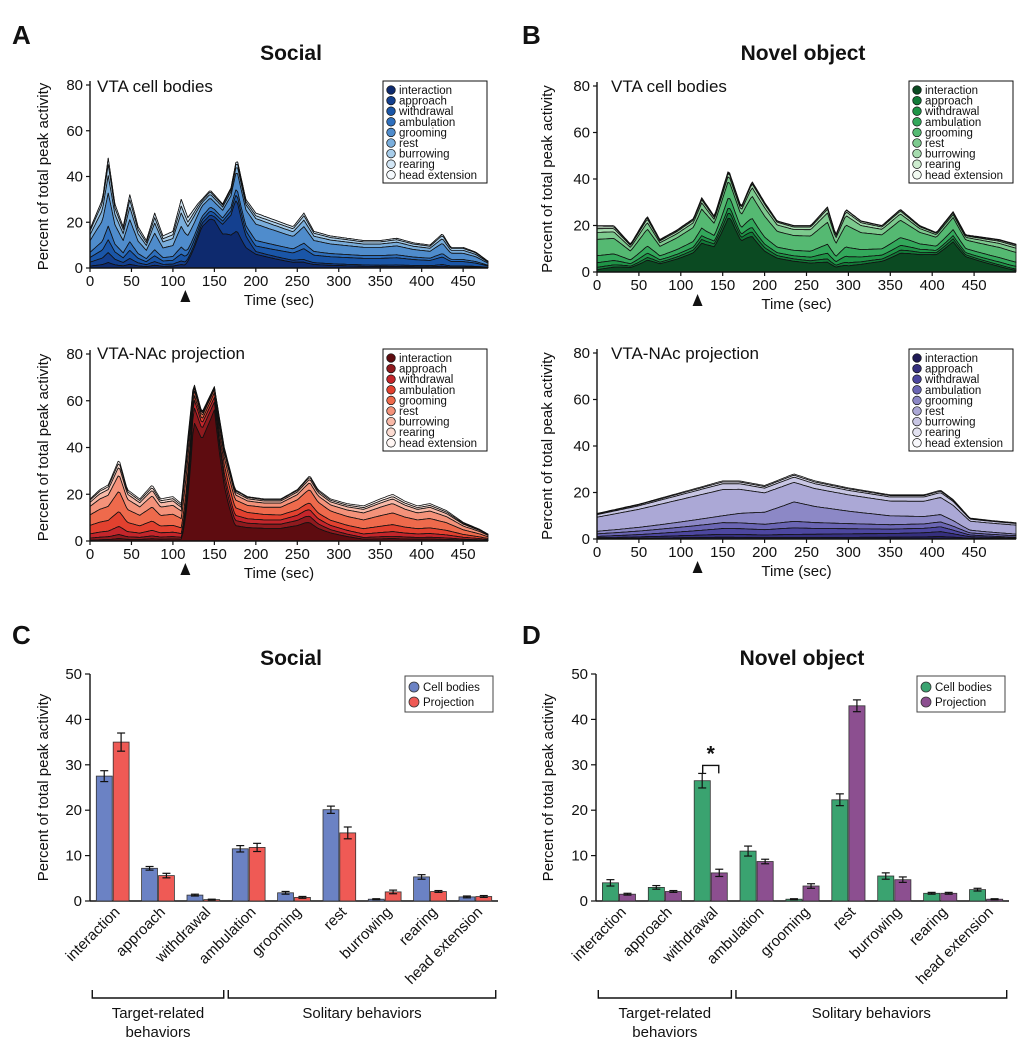 This screenshot has width=1035, height=1050. What do you see at coordinates (710, 769) in the screenshot?
I see `significance-bracket` at bounding box center [710, 769].